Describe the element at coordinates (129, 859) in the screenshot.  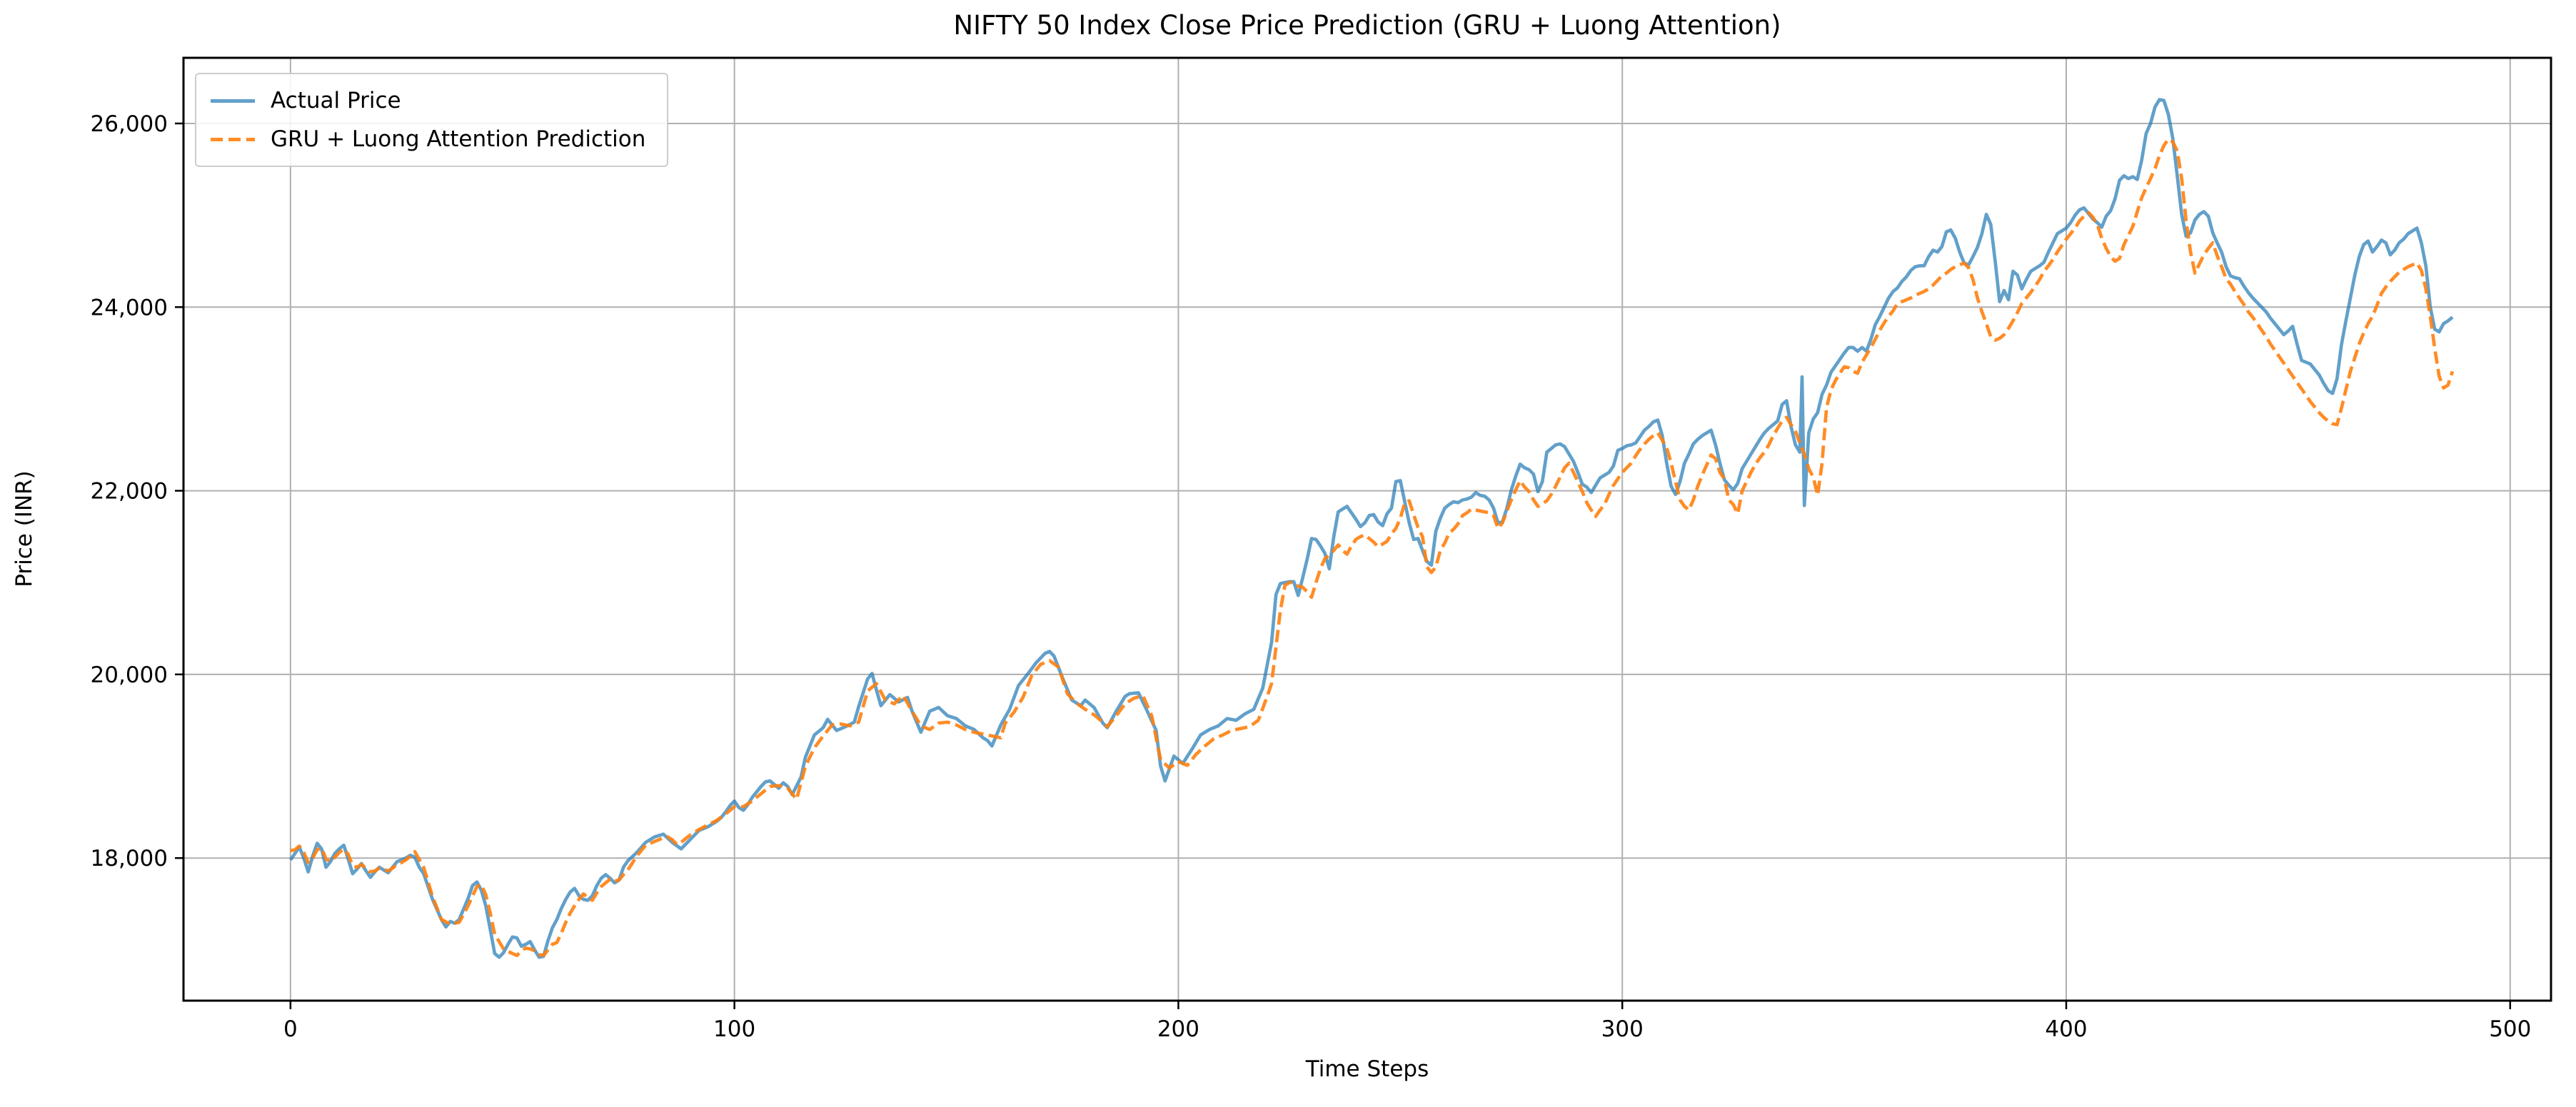
I see `y-tick-label: 18,000` at that location.